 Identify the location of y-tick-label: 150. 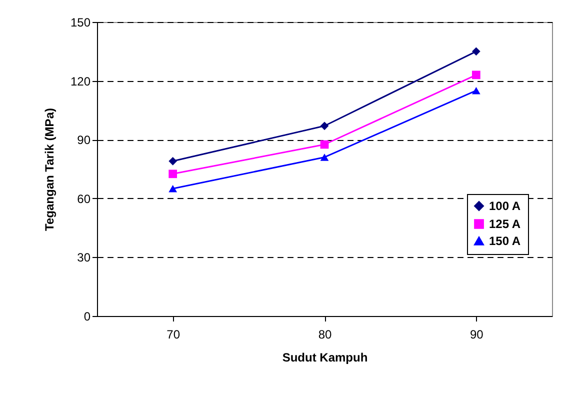
(80, 23).